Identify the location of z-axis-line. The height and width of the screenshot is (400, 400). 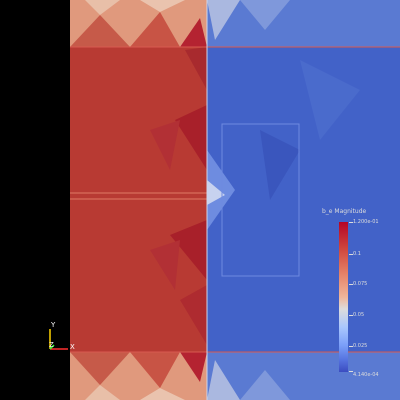
(52, 347).